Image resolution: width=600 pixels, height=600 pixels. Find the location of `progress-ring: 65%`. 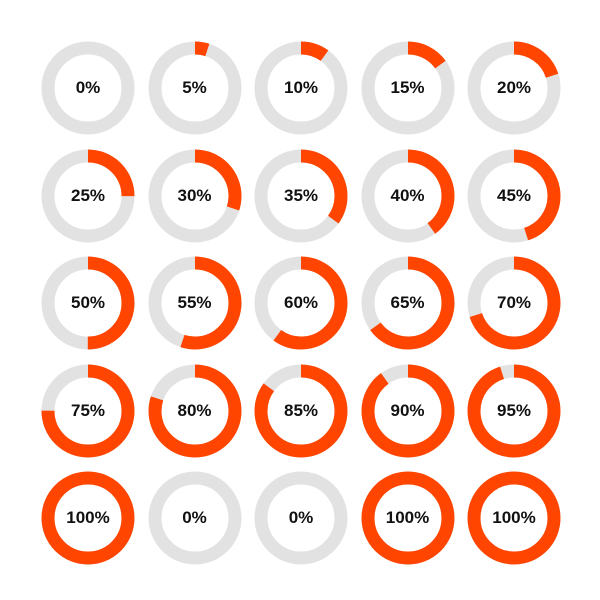

progress-ring: 65% is located at coordinates (408, 303).